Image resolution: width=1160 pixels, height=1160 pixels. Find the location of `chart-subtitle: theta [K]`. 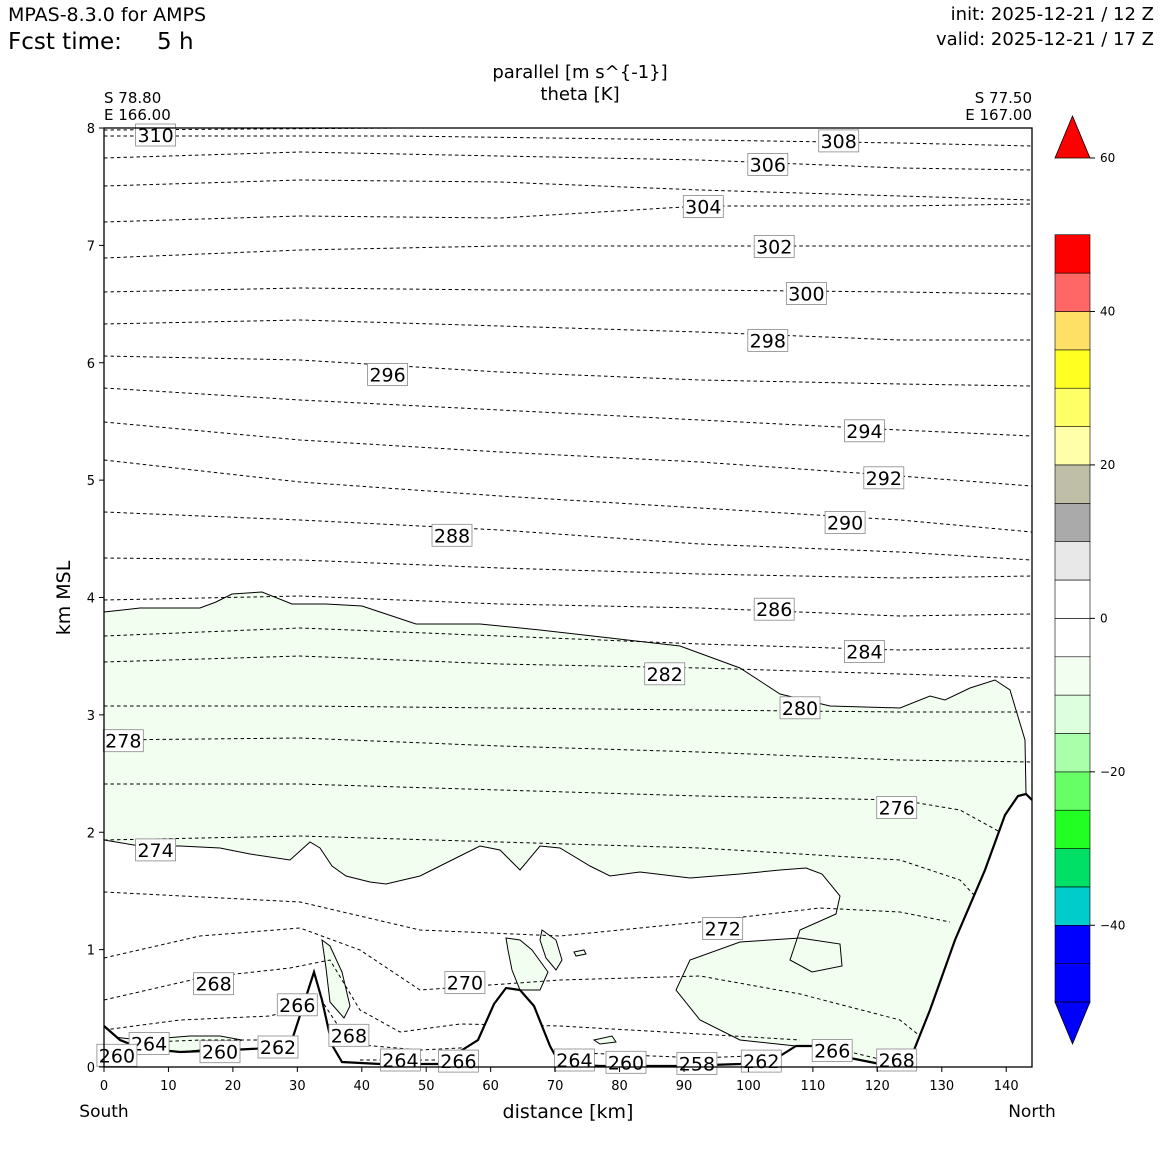

chart-subtitle: theta [K] is located at coordinates (579, 94).